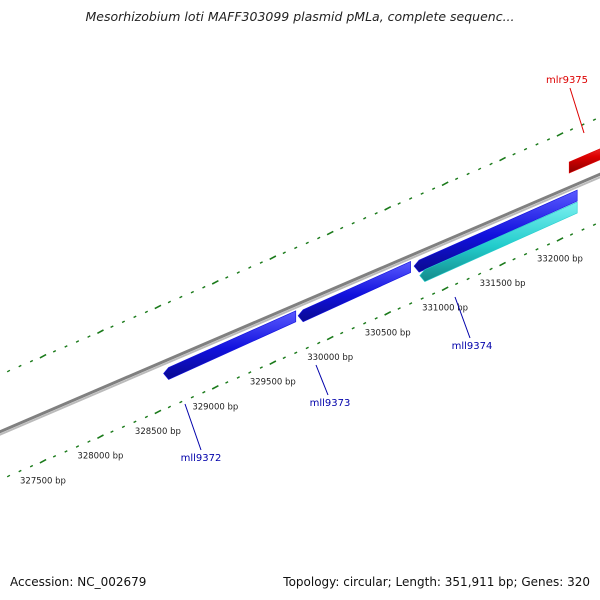 The height and width of the screenshot is (600, 600). Describe the element at coordinates (330, 358) in the screenshot. I see `position-label: 330000 bp` at that location.